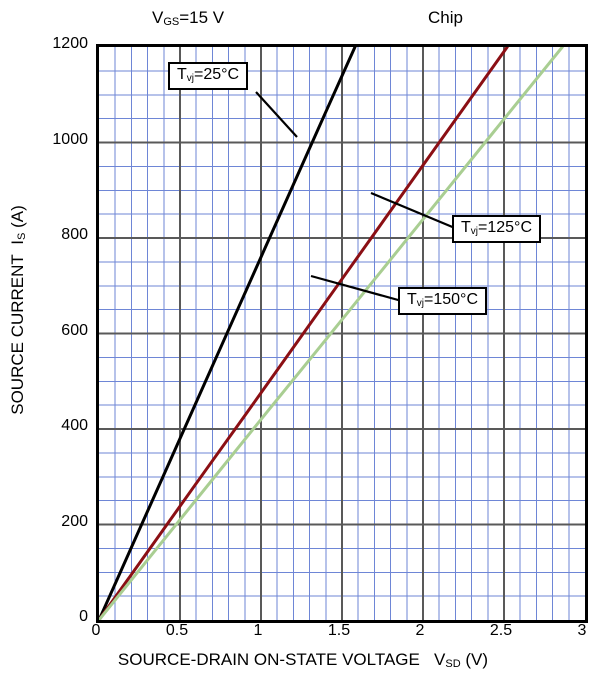 This screenshot has height=680, width=606. Describe the element at coordinates (443, 301) in the screenshot. I see `annotation-tvj-150: Tvj=150°C` at that location.